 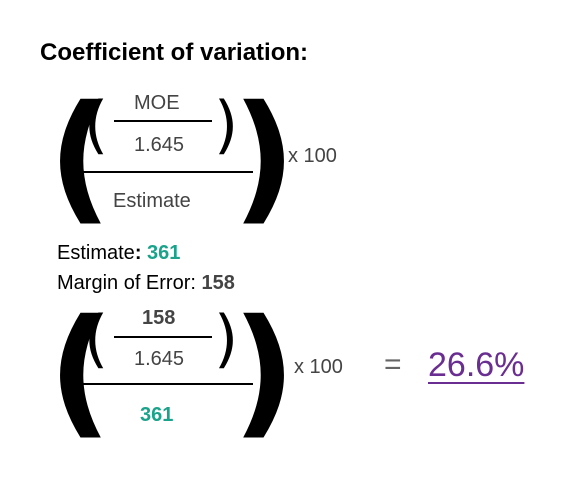 What do you see at coordinates (159, 359) in the screenshot?
I see `worked-divisor: 1.645` at bounding box center [159, 359].